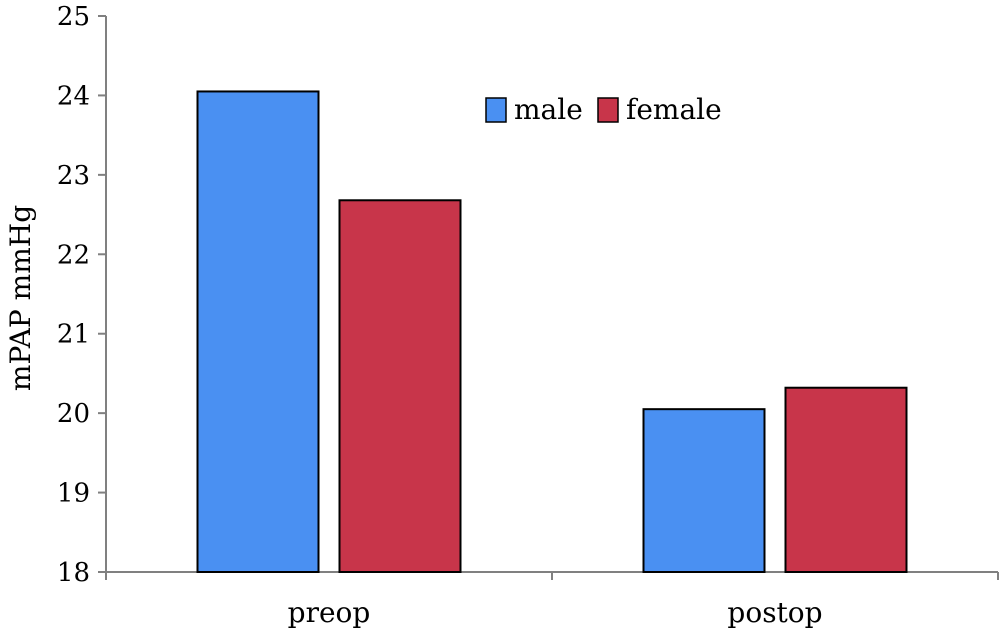  Describe the element at coordinates (81, 295) in the screenshot. I see `y-ticks: 18 19 20 21 22 23 24 25` at that location.